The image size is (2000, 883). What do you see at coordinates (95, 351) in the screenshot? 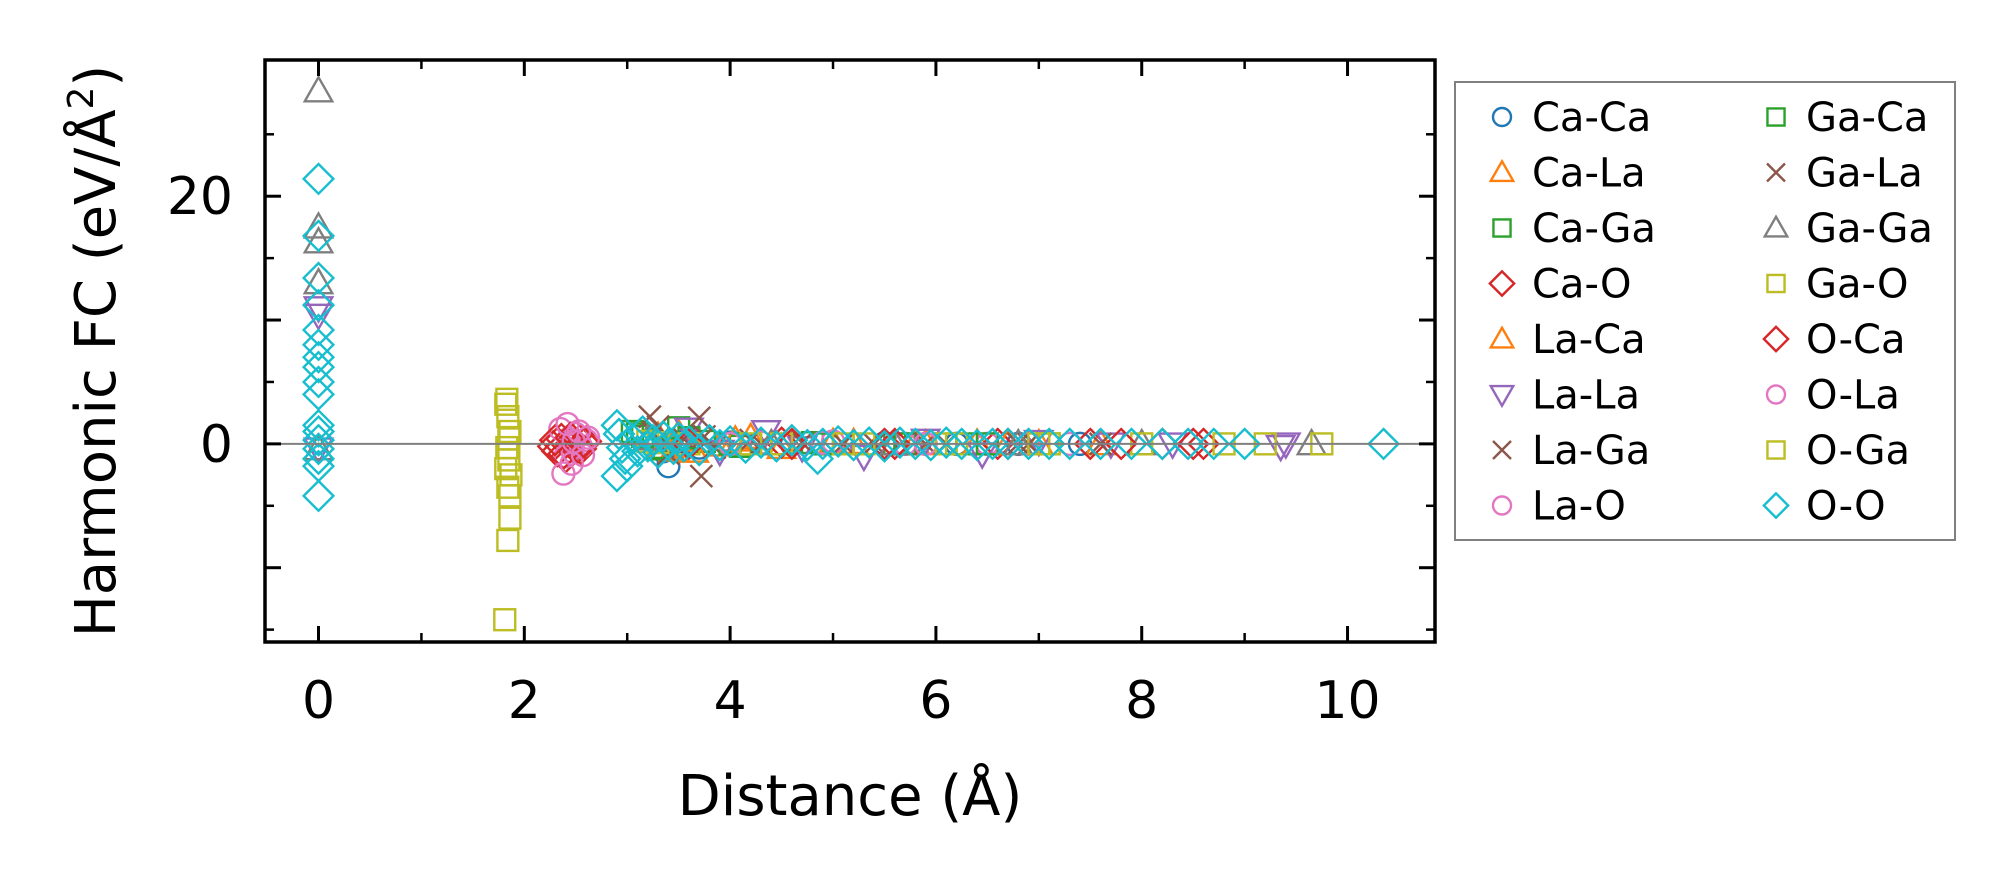
I see `y-axis-label: Harmonic FC (eV/Å2)` at bounding box center [95, 351].